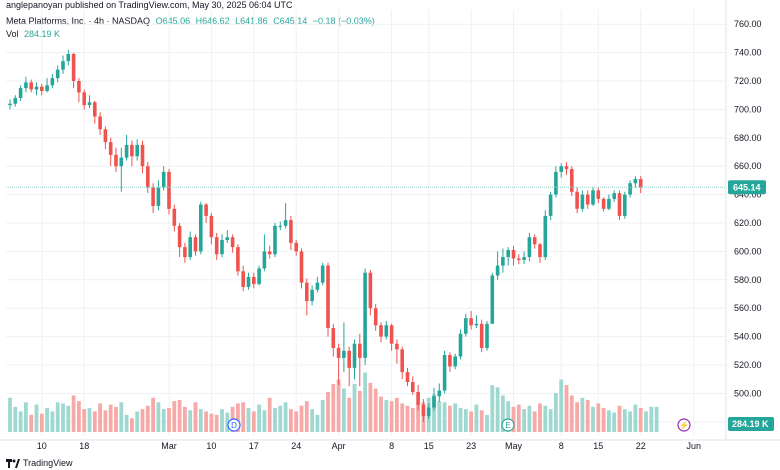 The width and height of the screenshot is (780, 470). What do you see at coordinates (84, 446) in the screenshot?
I see `x-tick-label: 18` at bounding box center [84, 446].